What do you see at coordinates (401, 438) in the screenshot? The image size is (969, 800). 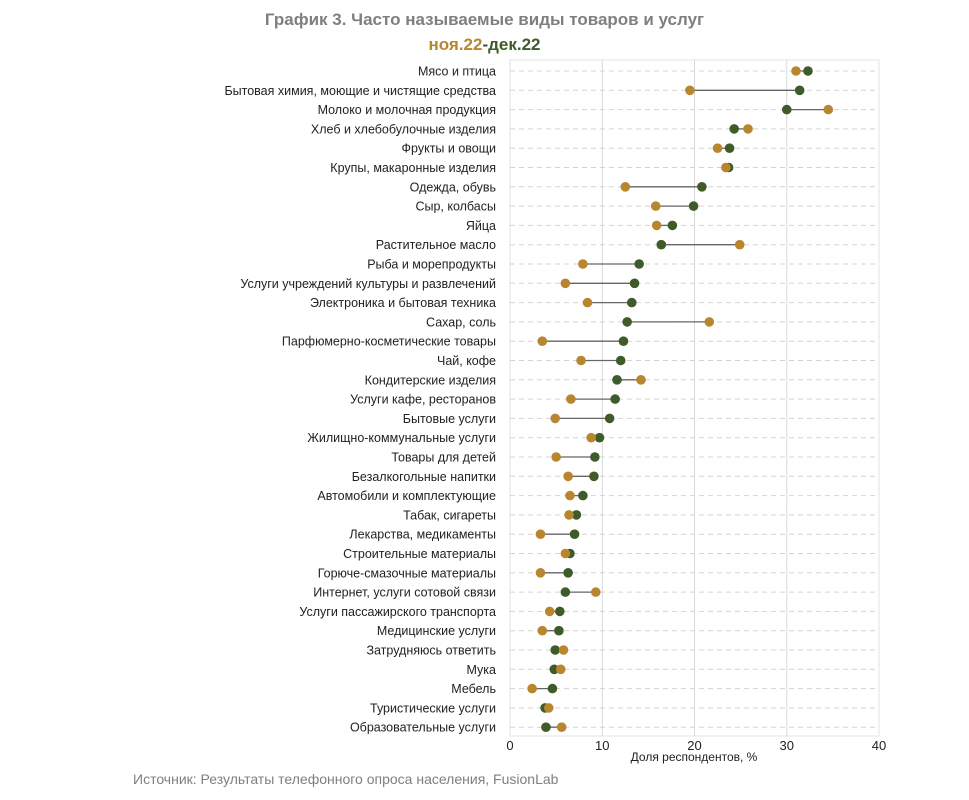 I see `category-label: Жилищно-коммунальные услуги` at bounding box center [401, 438].